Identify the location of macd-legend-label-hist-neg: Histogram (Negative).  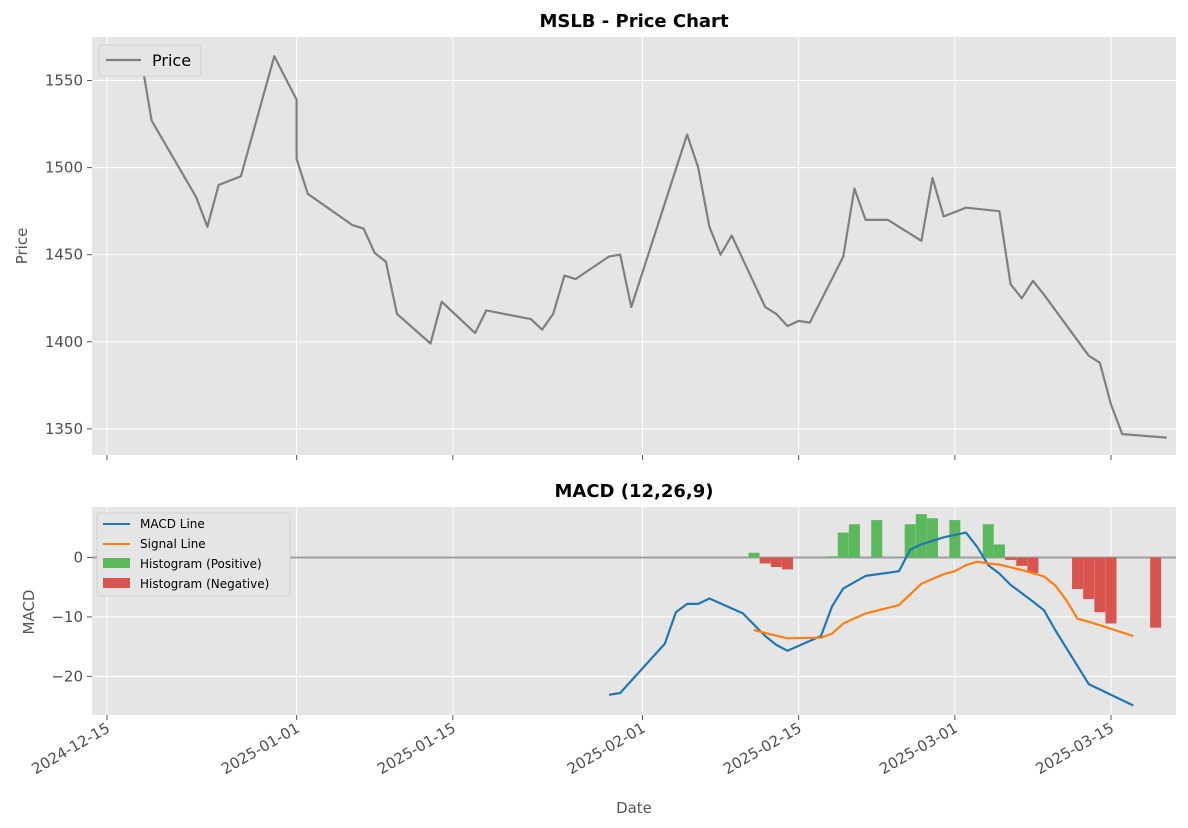
(204, 584).